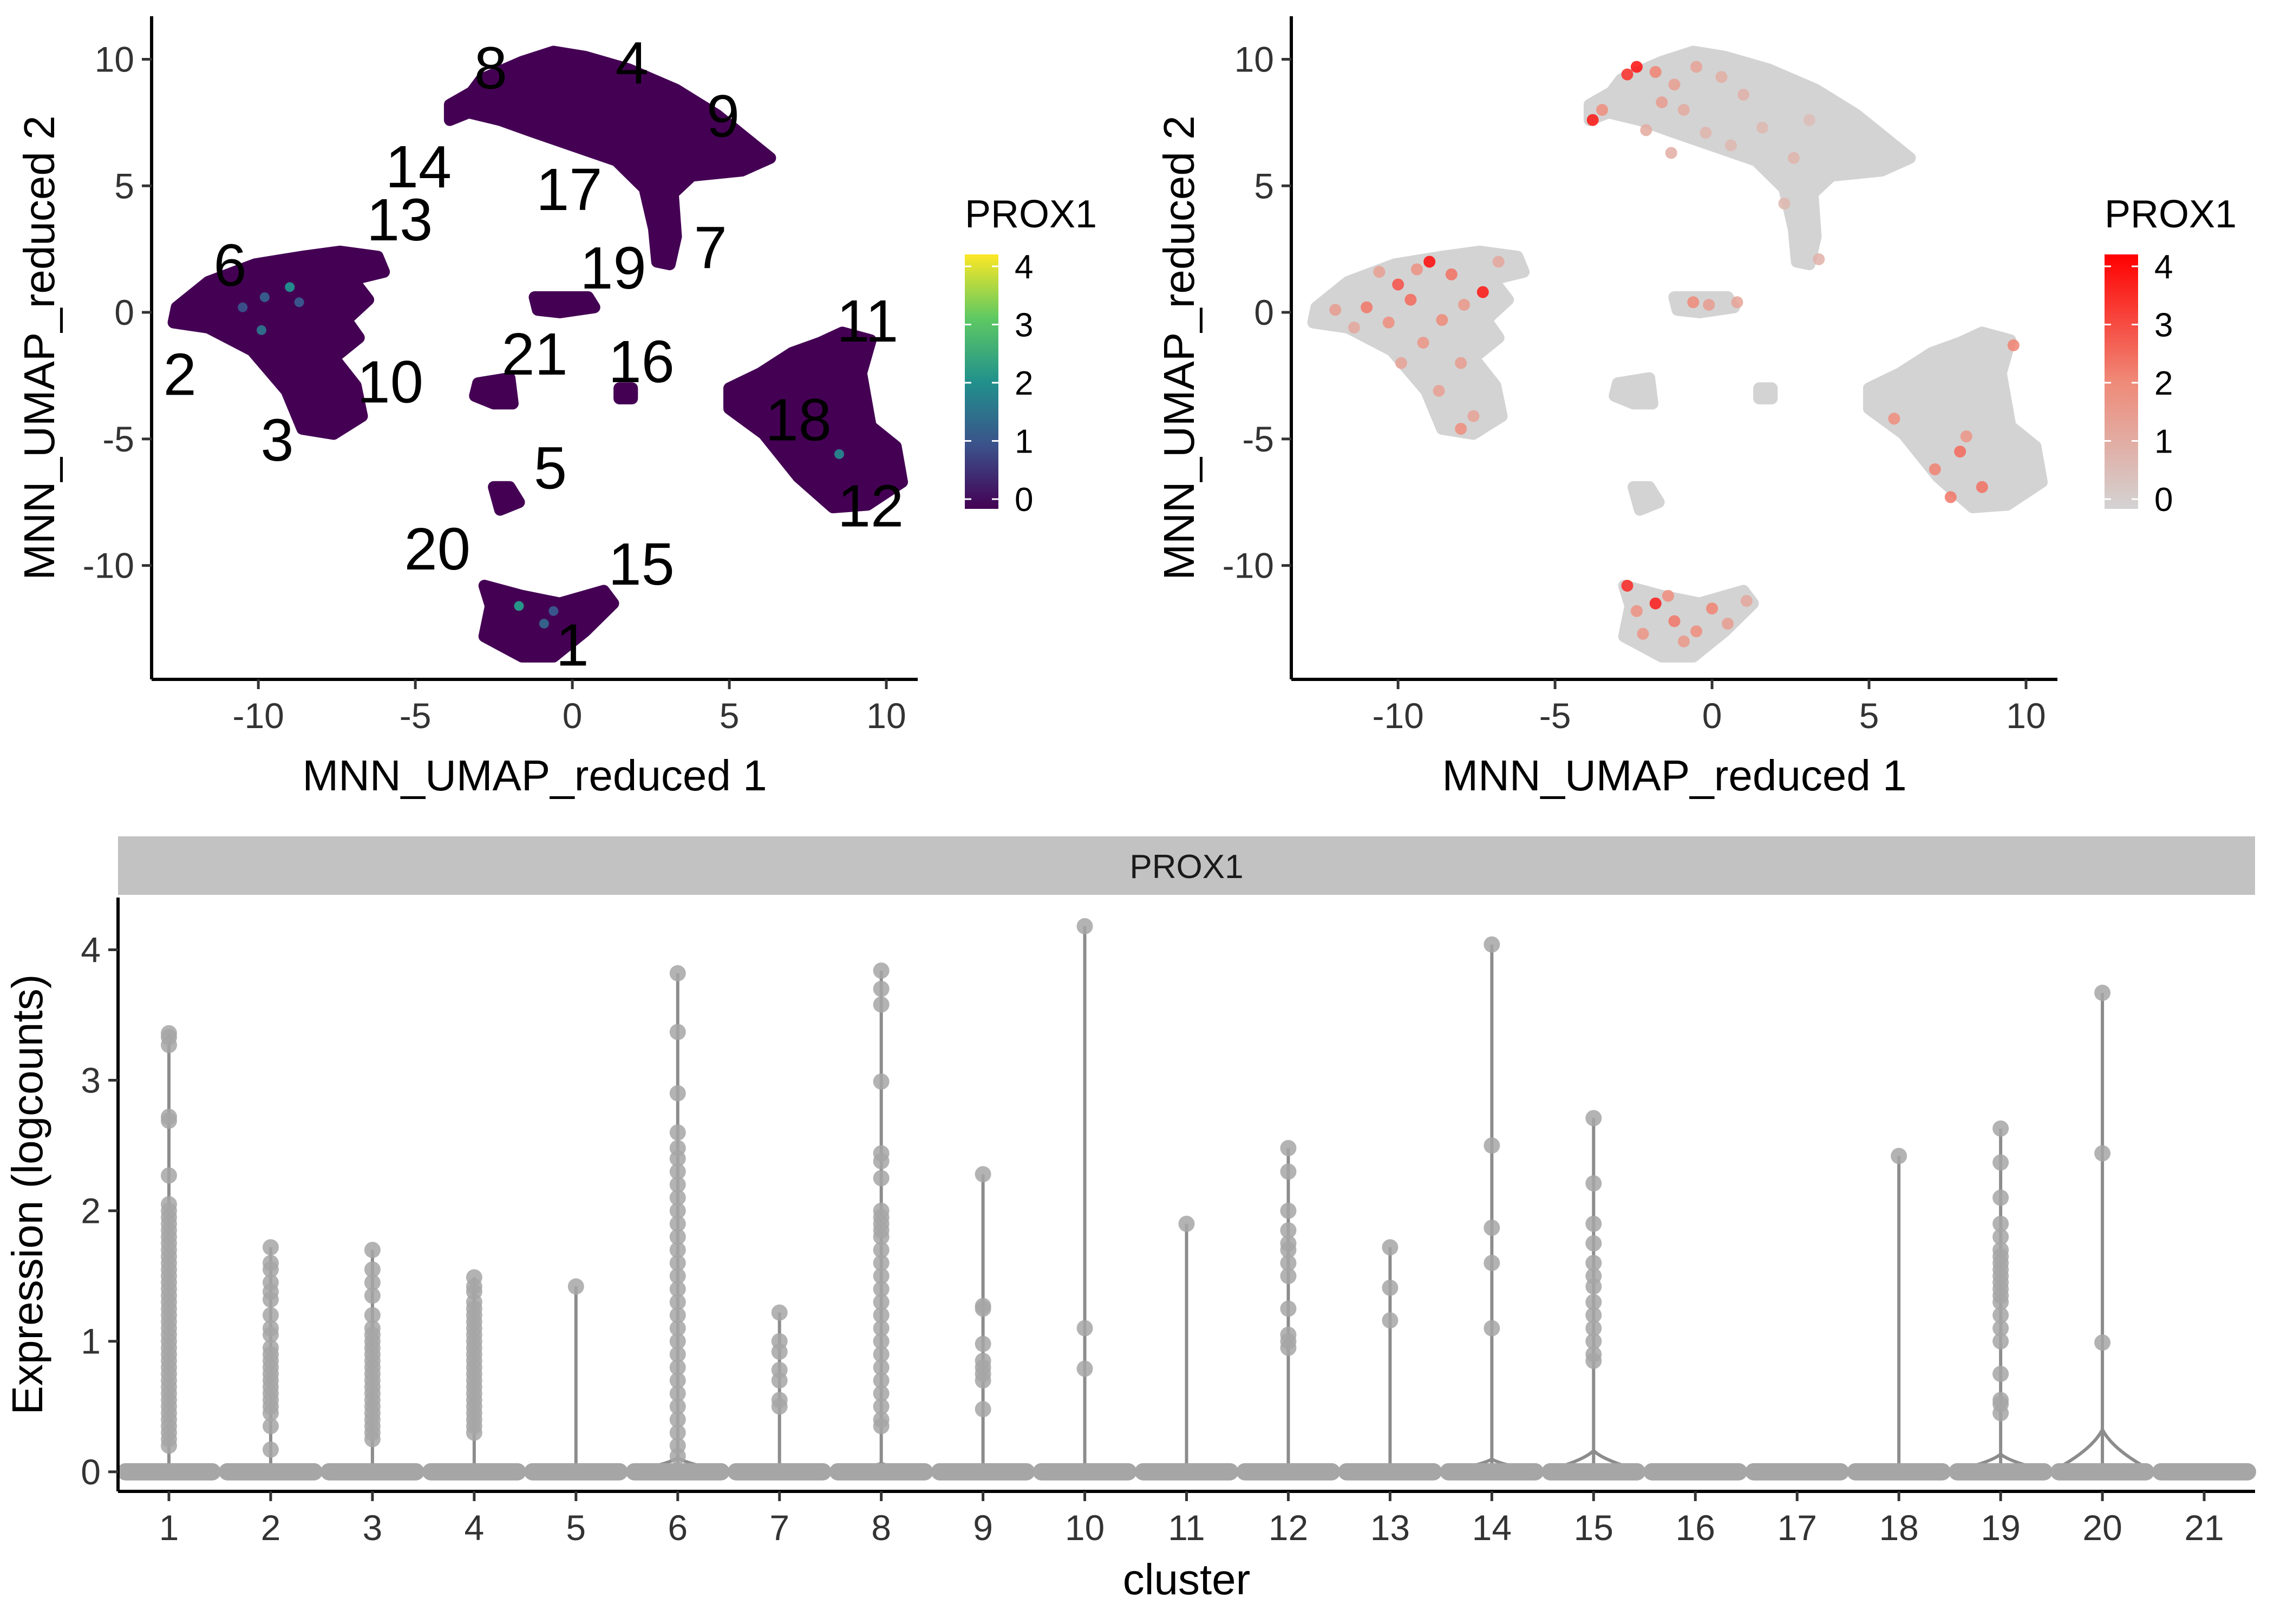 This screenshot has width=2274, height=1624. What do you see at coordinates (1179, 348) in the screenshot?
I see `y-axis-title: MNN_UMAP_reduced 2` at bounding box center [1179, 348].